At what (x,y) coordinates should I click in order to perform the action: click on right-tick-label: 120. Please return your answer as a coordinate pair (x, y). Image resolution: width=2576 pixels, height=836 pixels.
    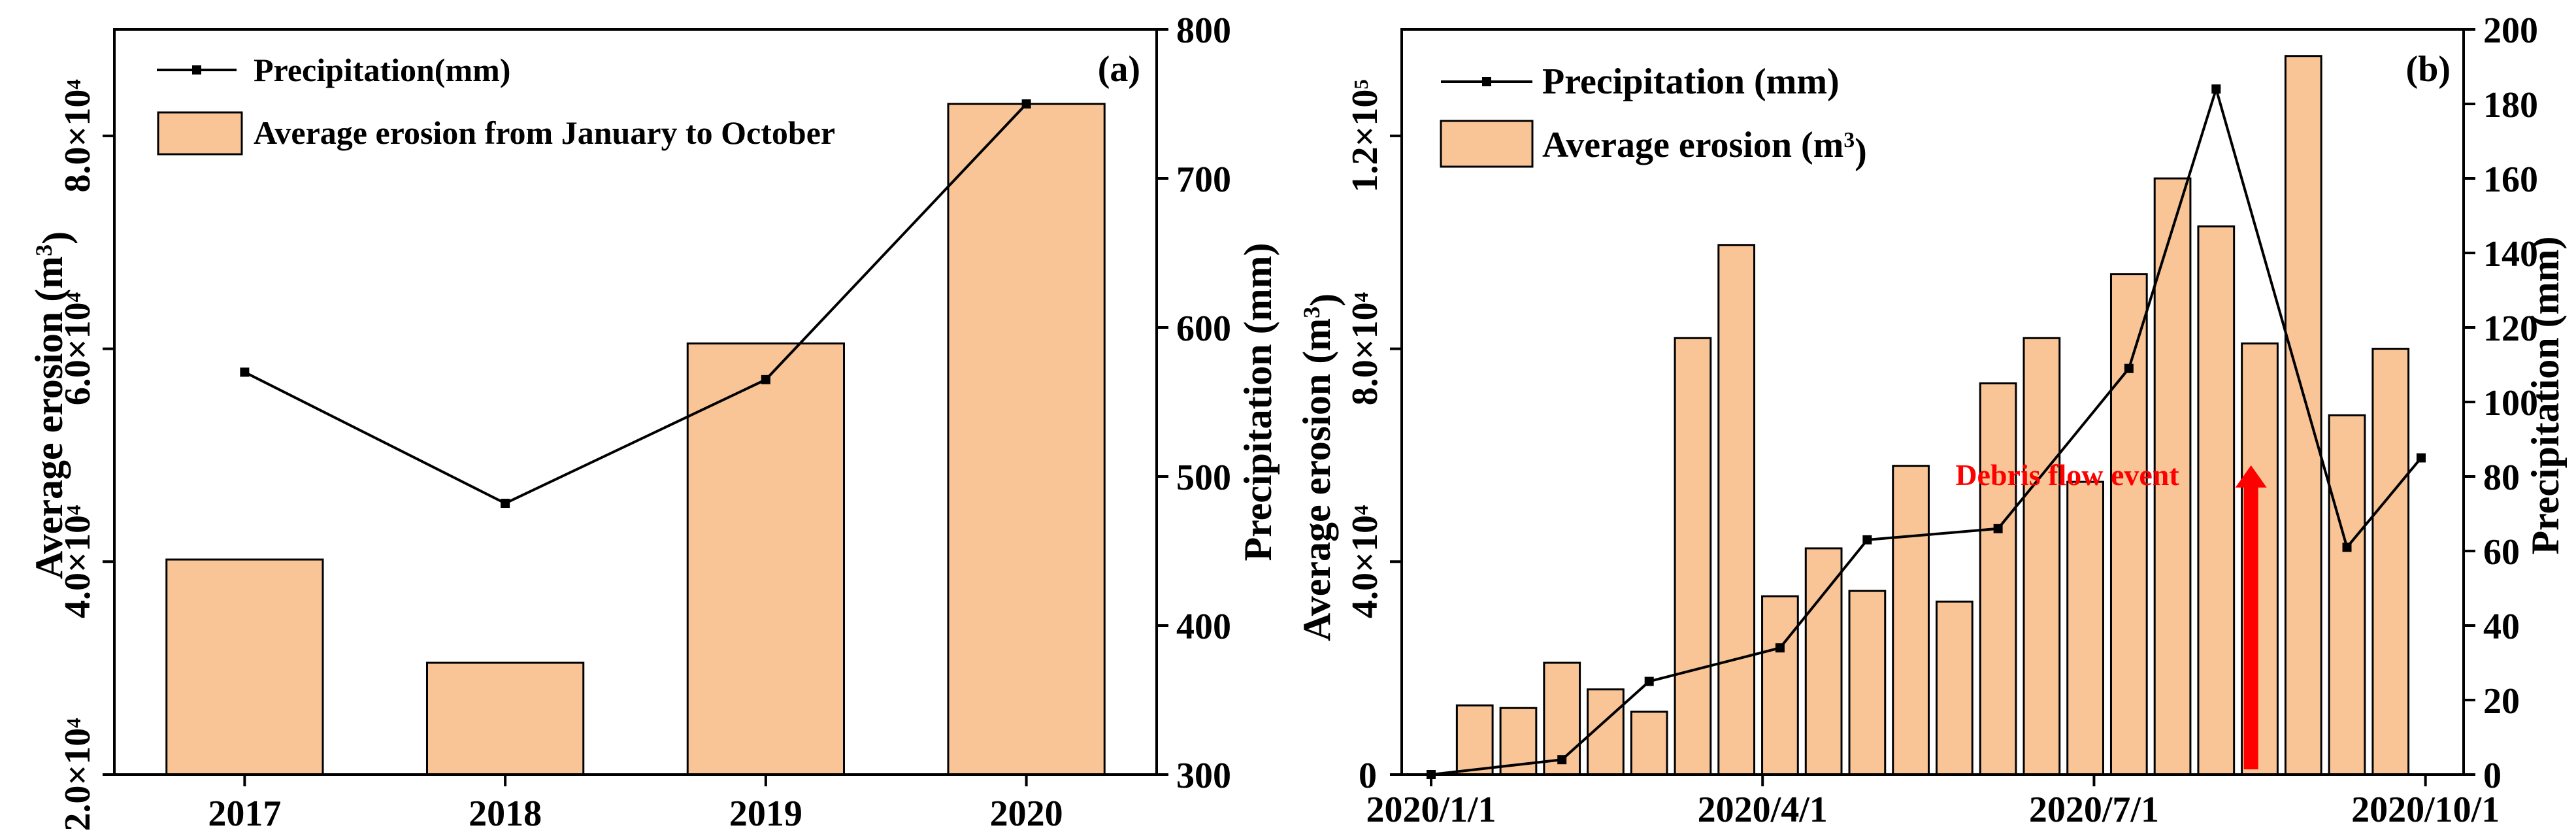
    Looking at the image, I should click on (2510, 329).